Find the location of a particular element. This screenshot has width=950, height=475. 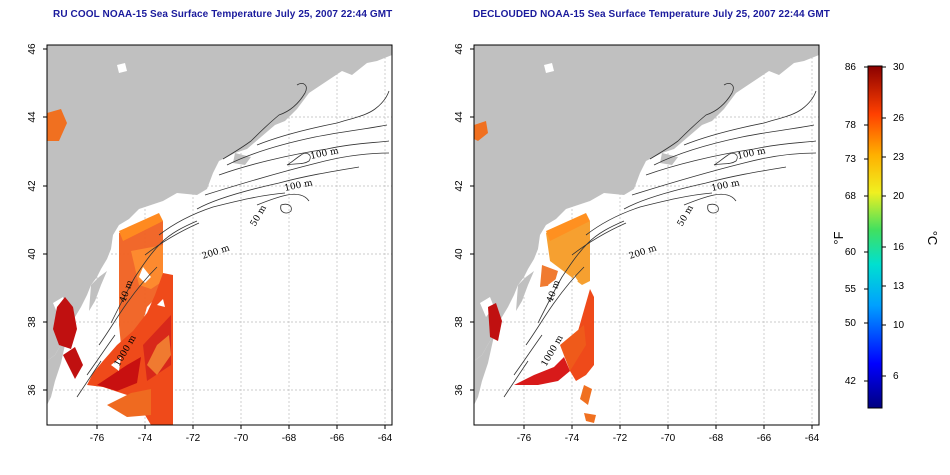

left-sst-swath is located at coordinates (110, 267).